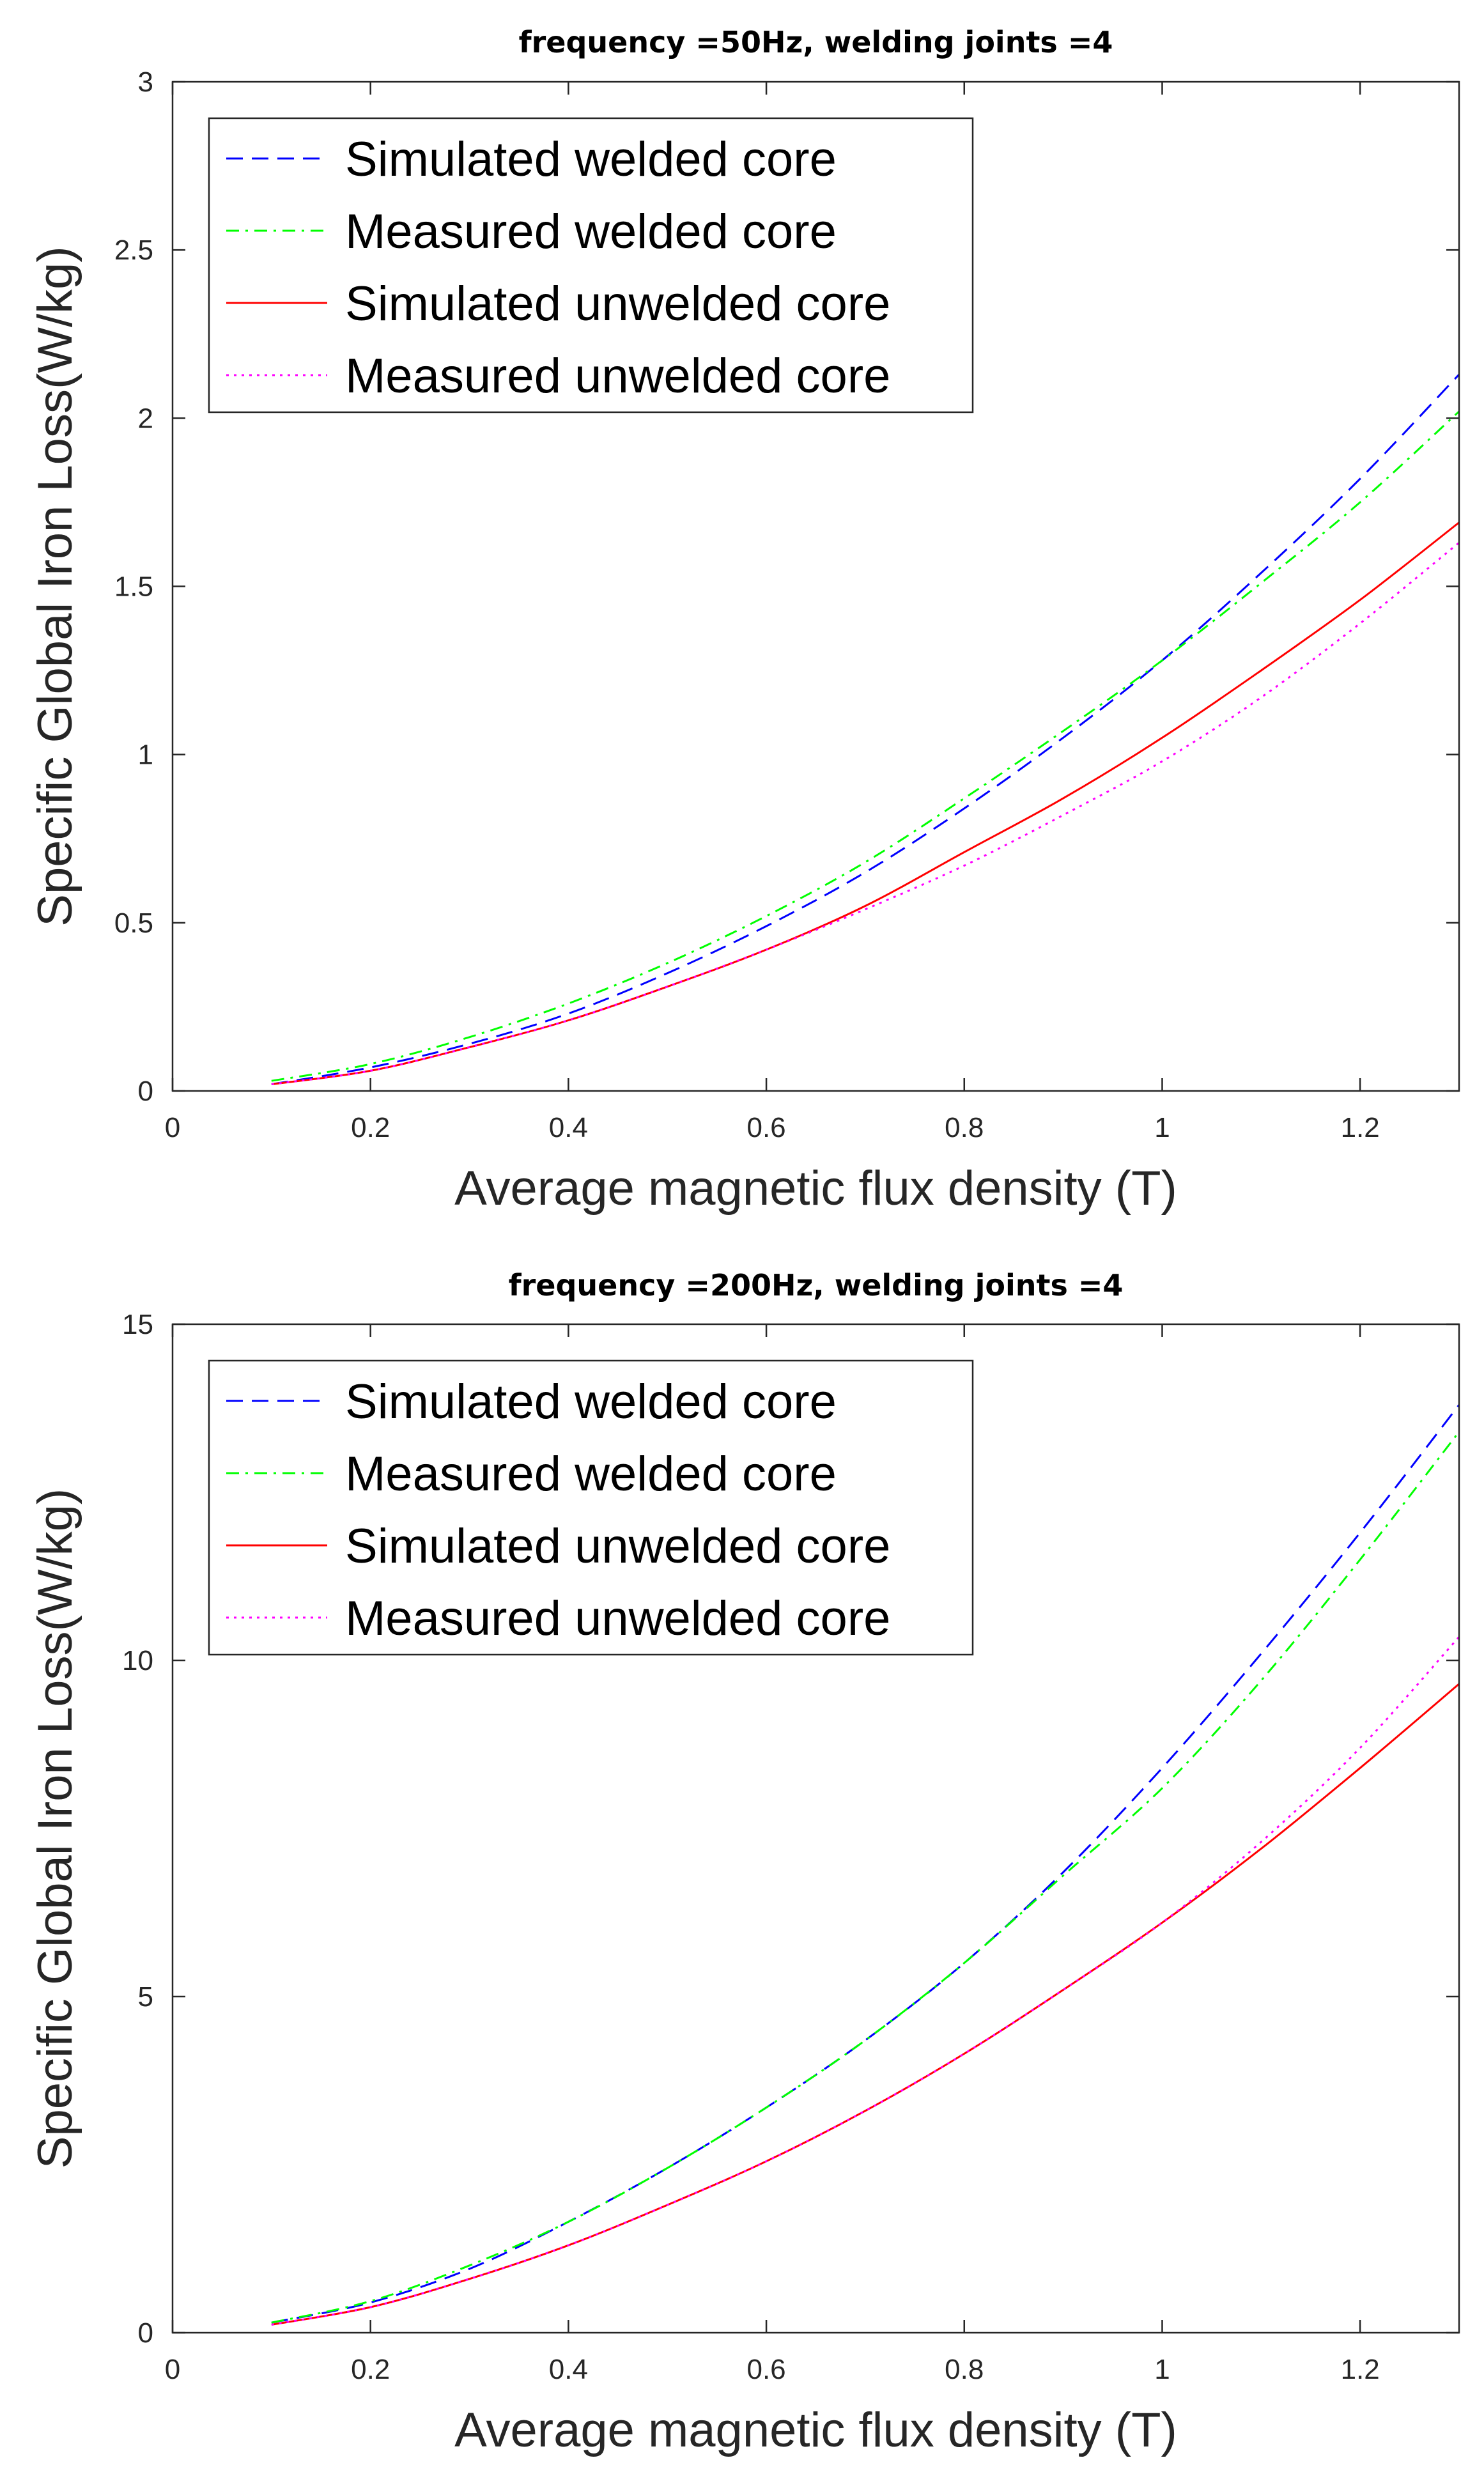 The height and width of the screenshot is (2481, 1484). I want to click on y-tick-label: 2, so click(145, 418).